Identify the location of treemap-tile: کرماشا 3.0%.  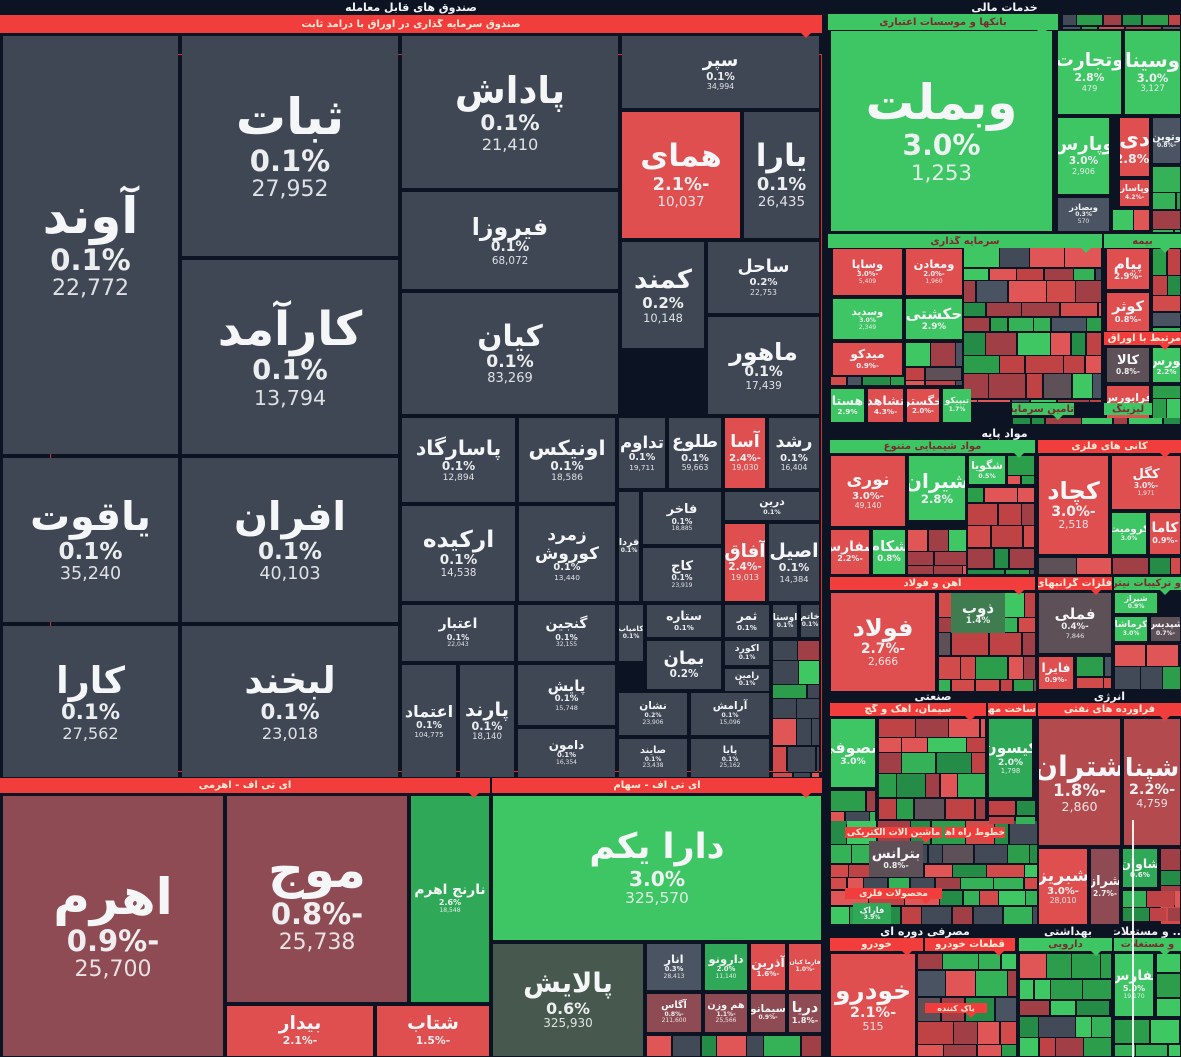
(1131, 629).